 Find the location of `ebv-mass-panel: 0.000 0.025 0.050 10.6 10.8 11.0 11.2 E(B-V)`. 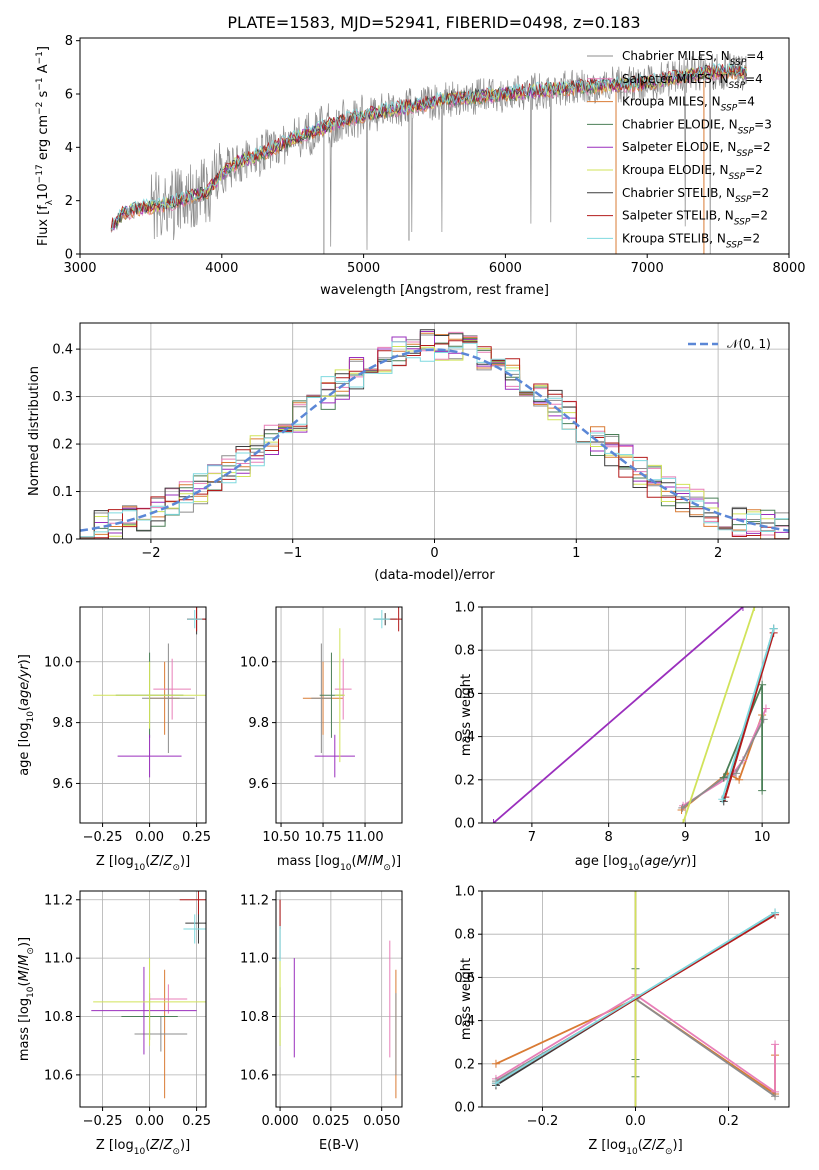

ebv-mass-panel: 0.000 0.025 0.050 10.6 10.8 11.0 11.2 E(B-V) is located at coordinates (321, 1021).